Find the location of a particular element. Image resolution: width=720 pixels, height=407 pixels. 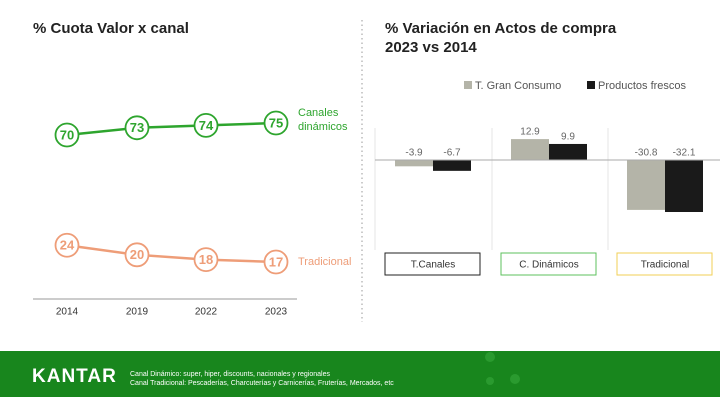

legend-label: Productos frescos is located at coordinates (642, 86).